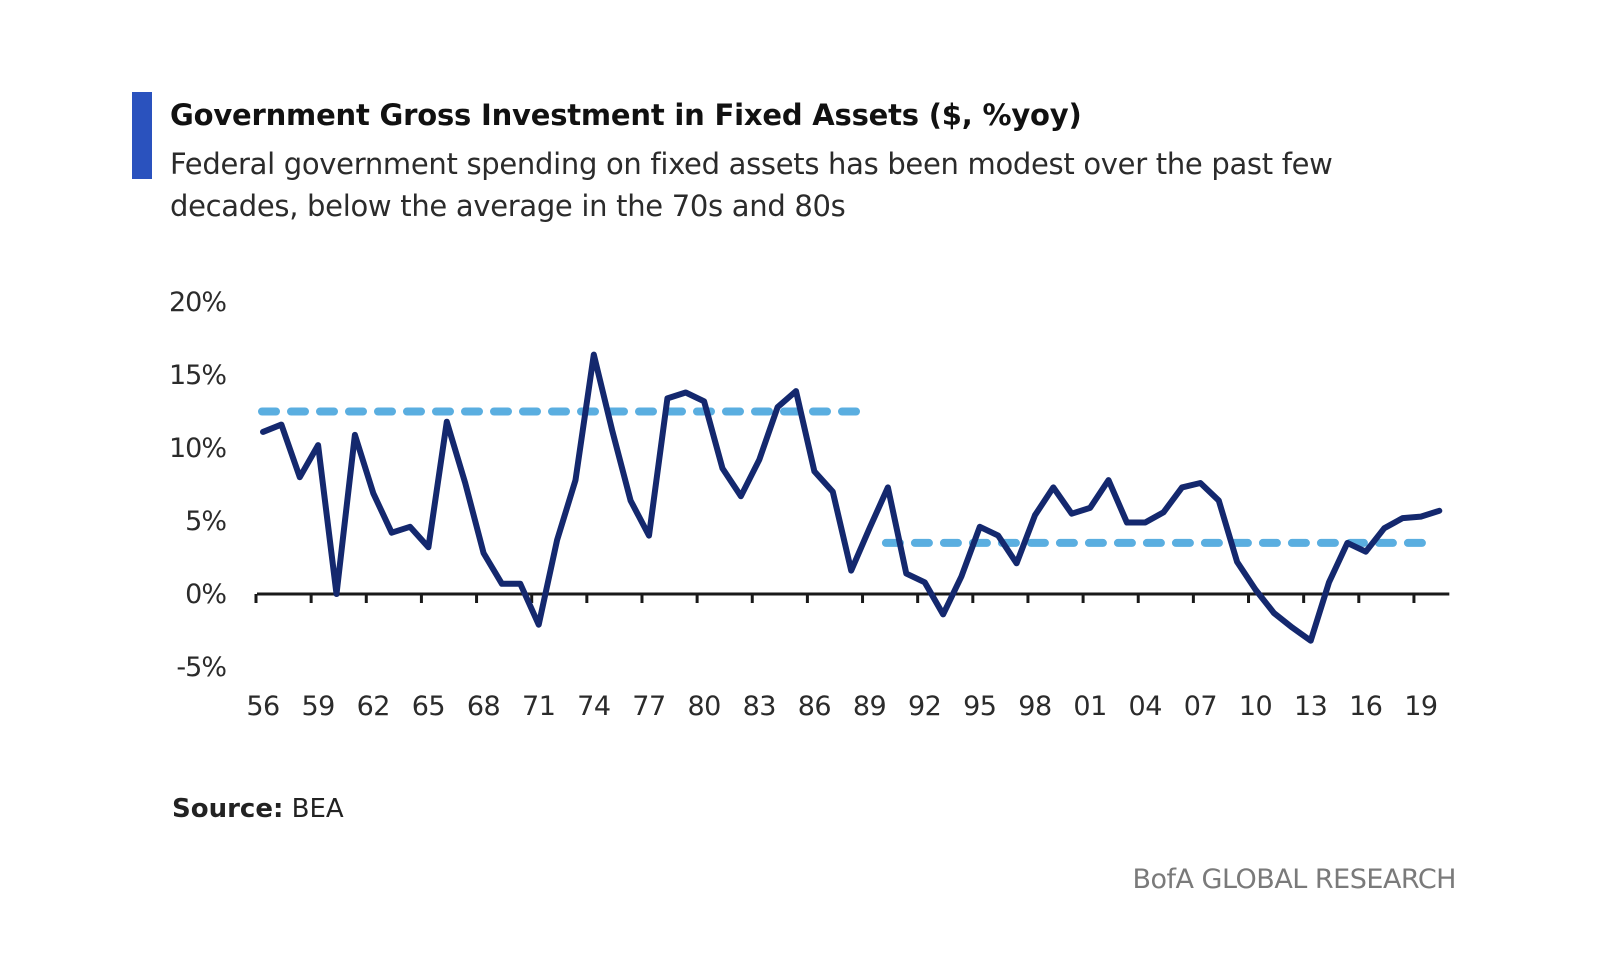 This screenshot has width=1616, height=980. I want to click on title-accent-bar, so click(142, 135).